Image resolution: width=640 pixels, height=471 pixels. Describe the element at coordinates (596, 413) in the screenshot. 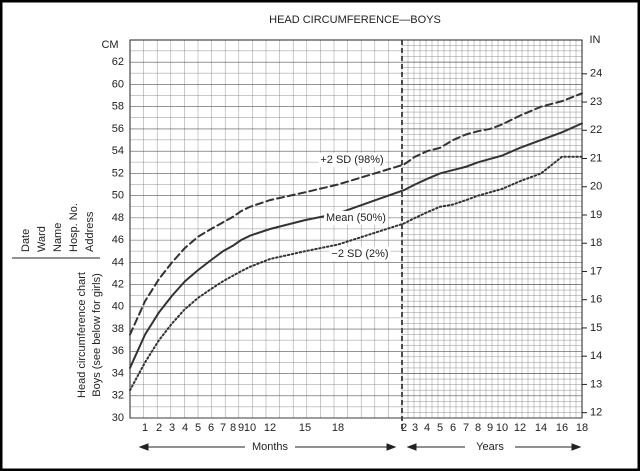

I see `y2-tick-label: 12` at that location.